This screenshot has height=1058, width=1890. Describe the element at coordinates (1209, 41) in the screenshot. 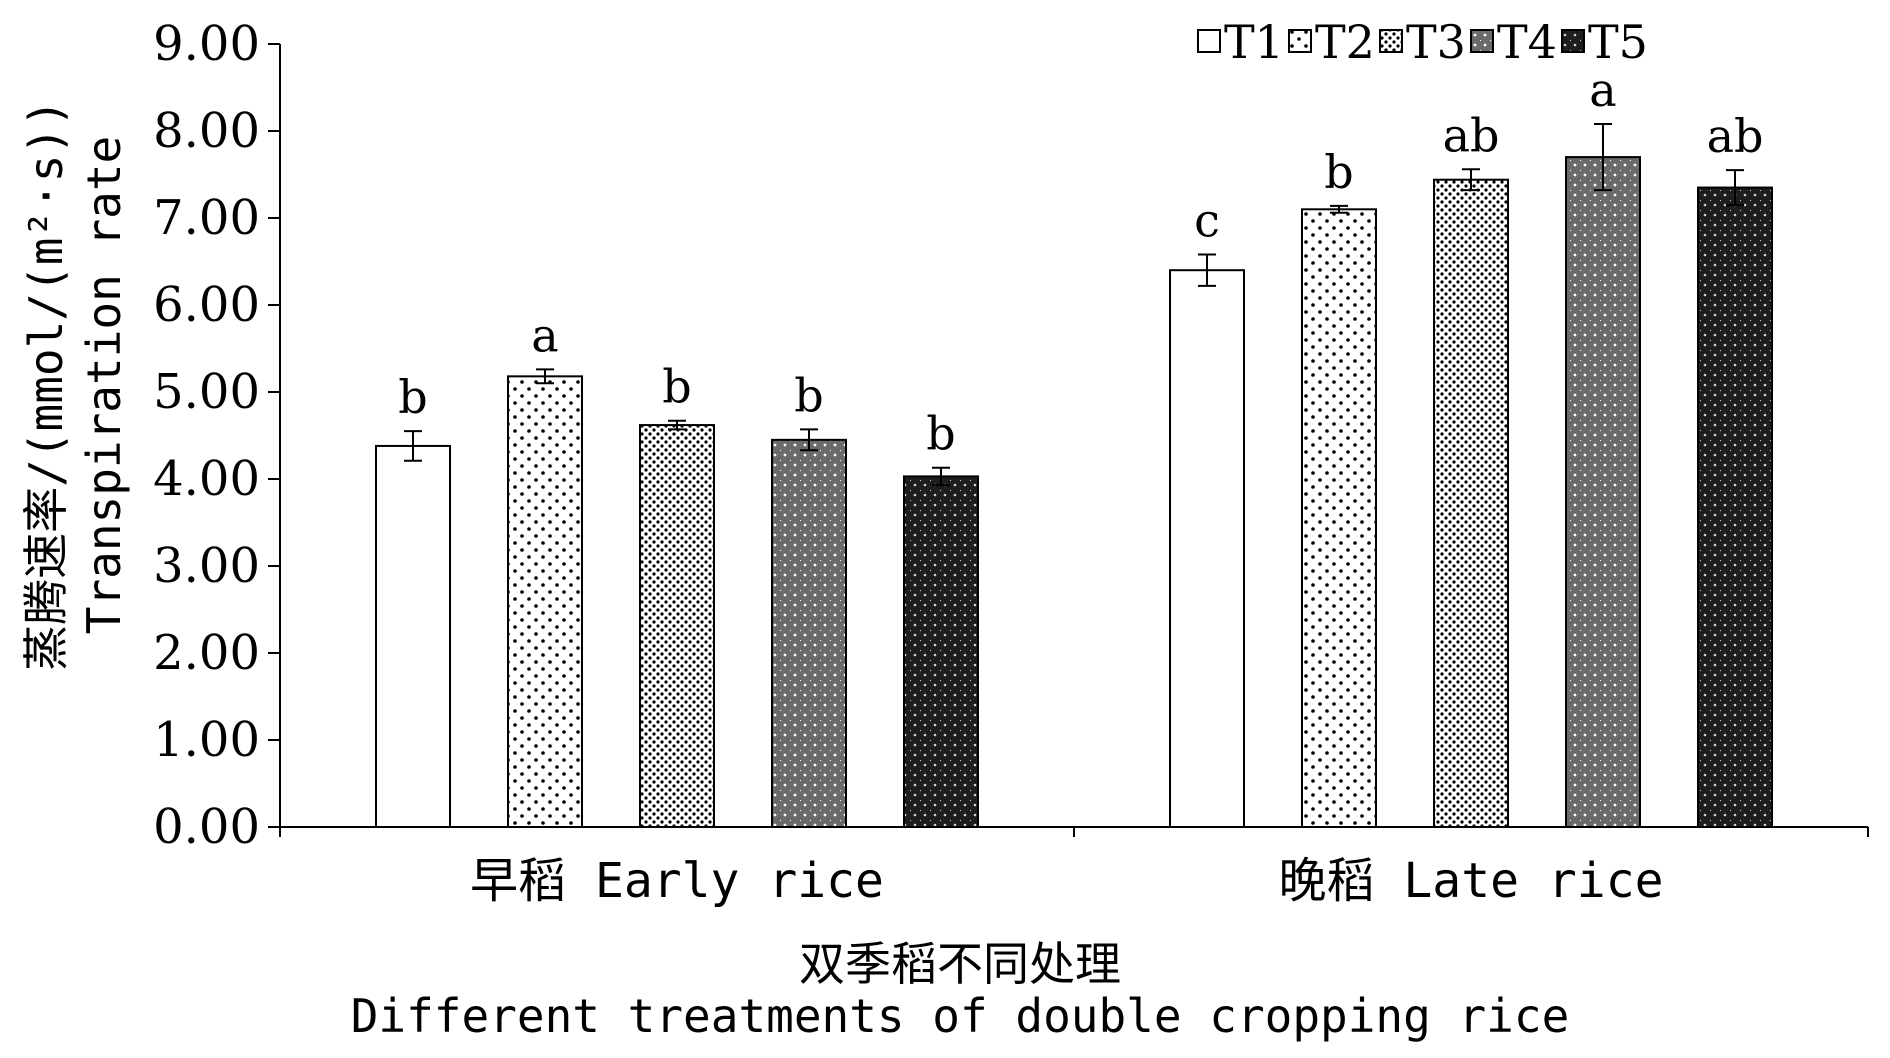

I see `legend-swatch-t1` at that location.